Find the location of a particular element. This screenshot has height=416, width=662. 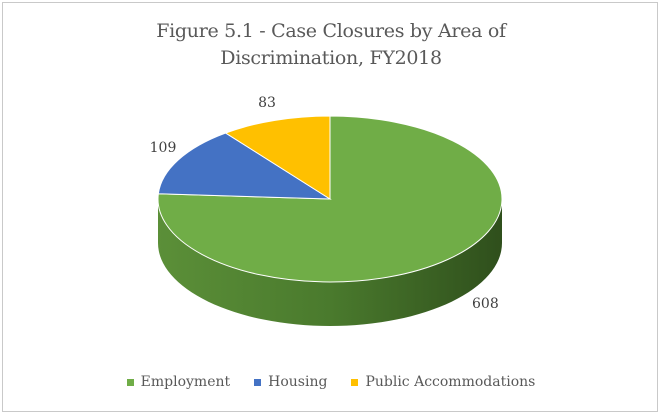

pie-slice-public-accommodations is located at coordinates (277, 157).